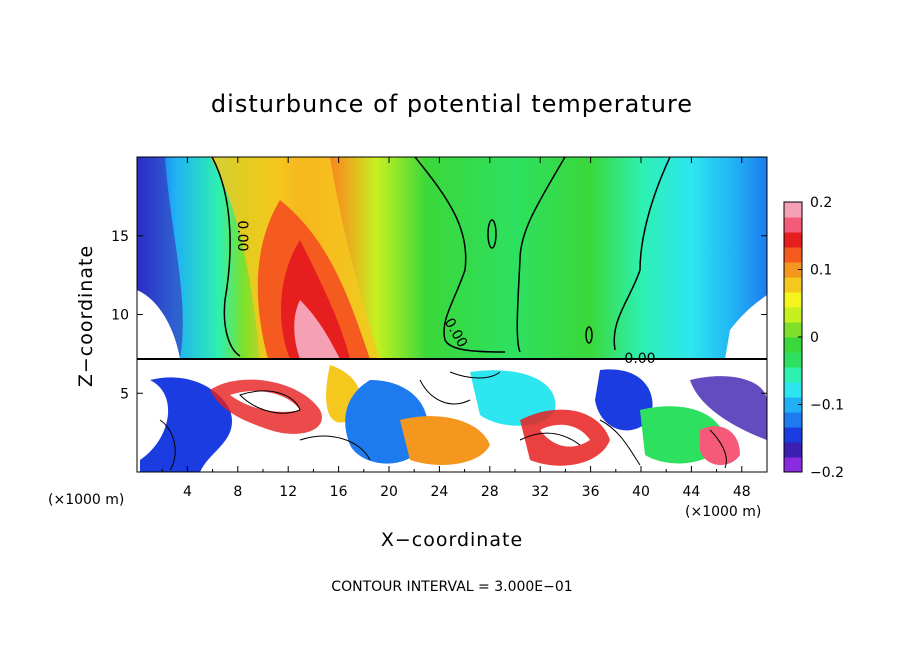 The width and height of the screenshot is (904, 654). Describe the element at coordinates (158, 324) in the screenshot. I see `cold-left-white` at that location.